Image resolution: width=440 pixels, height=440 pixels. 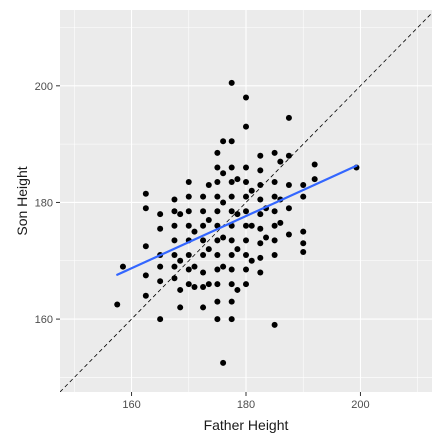 What do you see at coordinates (22, 200) in the screenshot?
I see `y-axis-title: Son Height` at bounding box center [22, 200].